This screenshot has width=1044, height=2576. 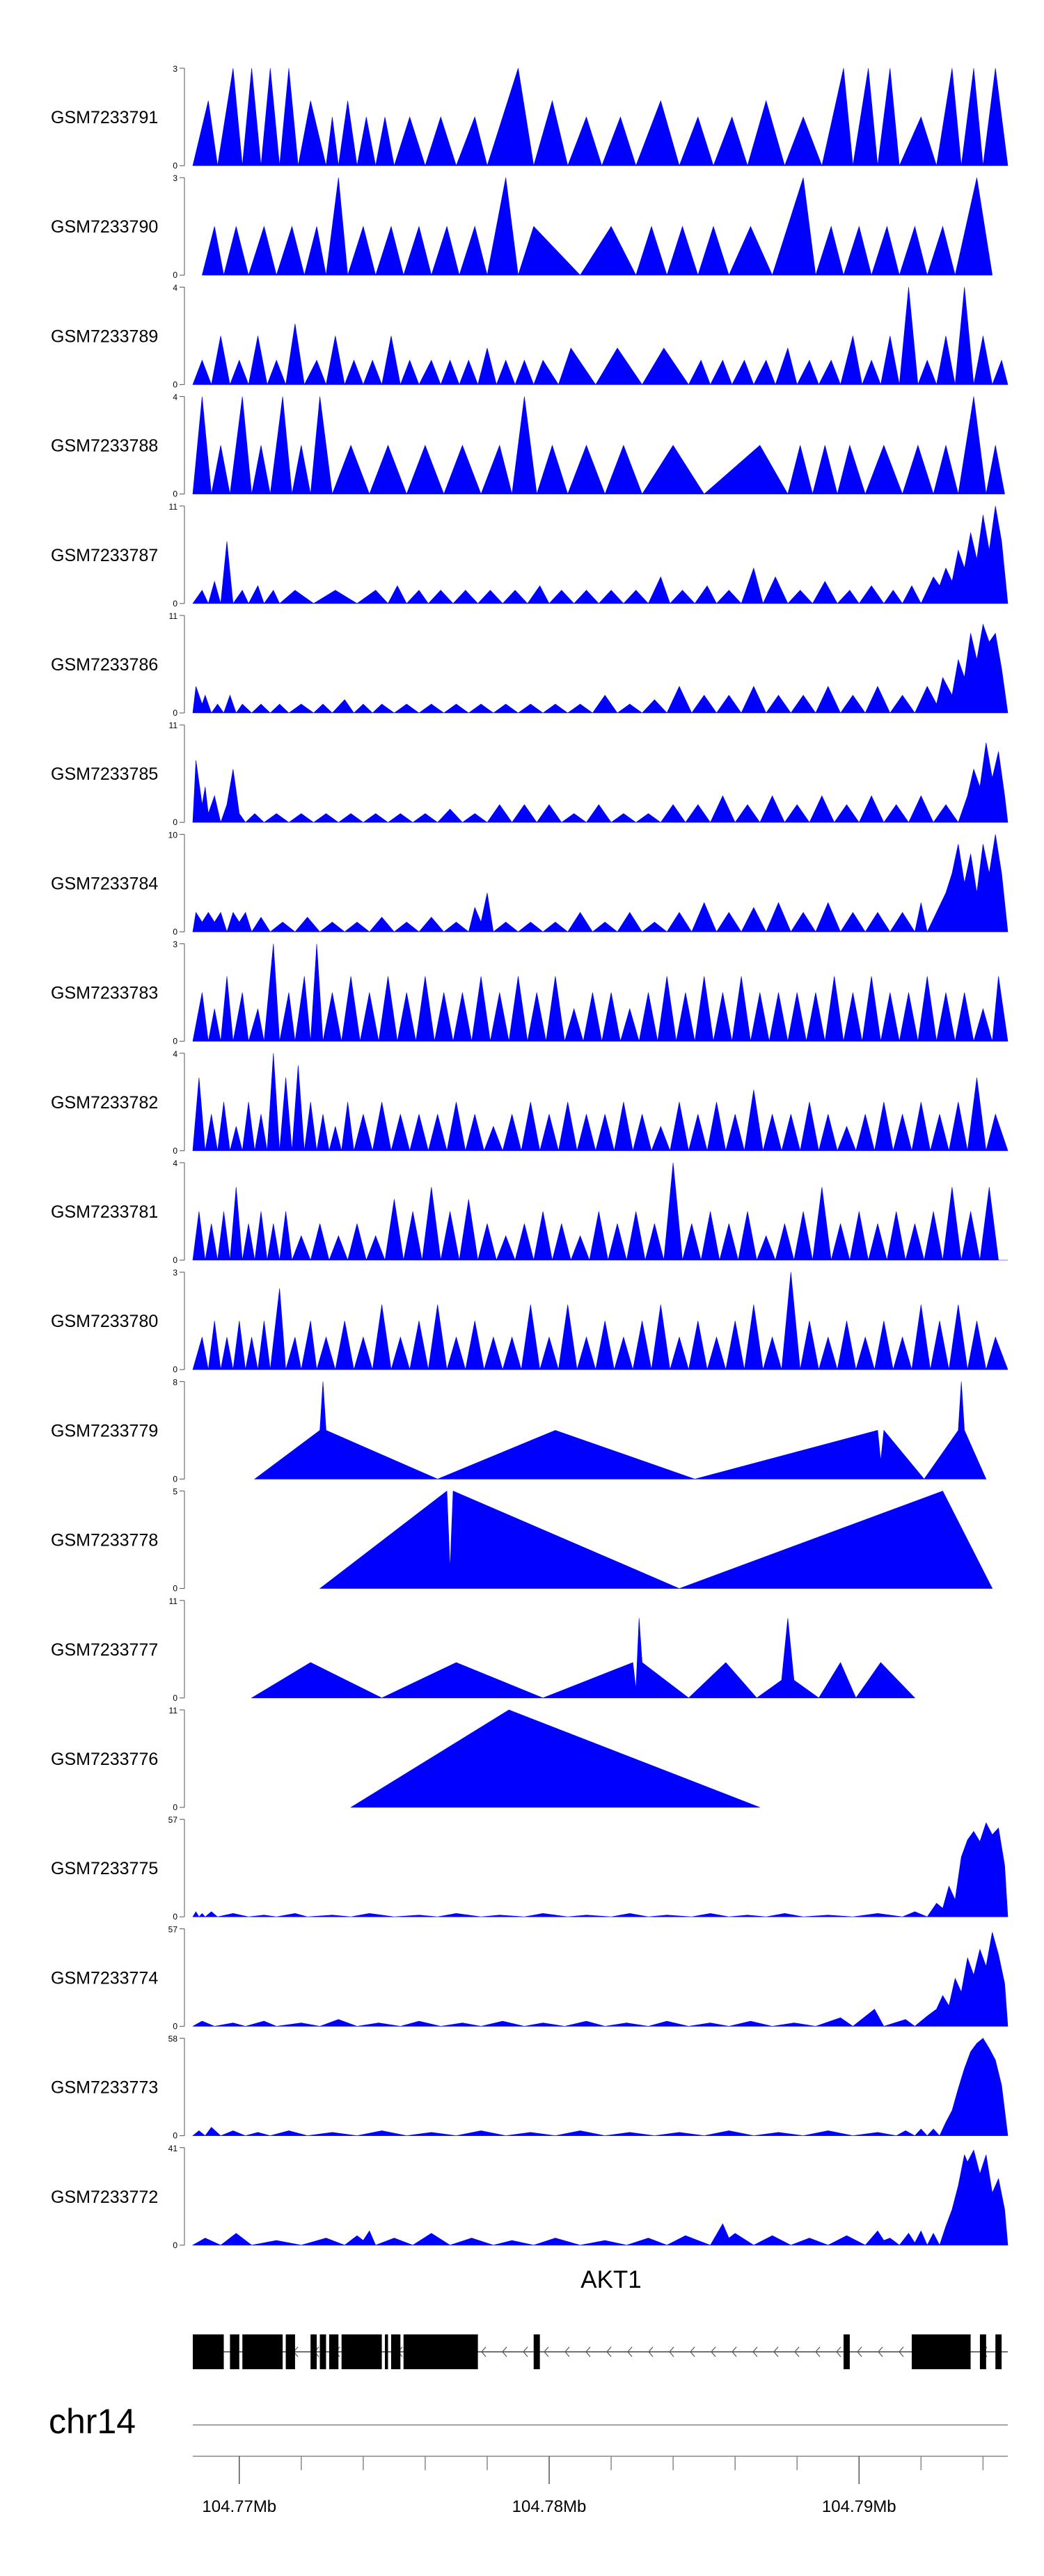 I want to click on track-GSM7233785: GSM7233785 11 0, so click(x=530, y=774).